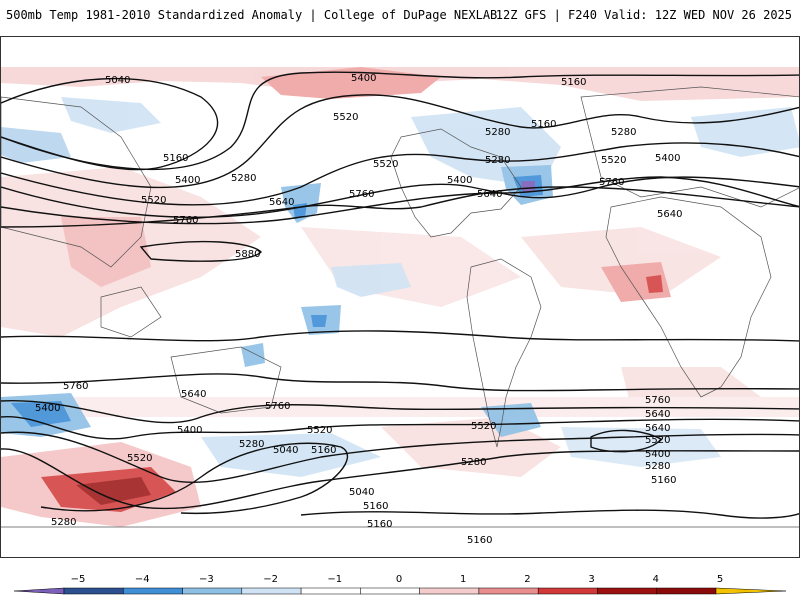 This screenshot has height=600, width=800. Describe the element at coordinates (270, 579) in the screenshot. I see `colorbar-tick-label: −2` at that location.